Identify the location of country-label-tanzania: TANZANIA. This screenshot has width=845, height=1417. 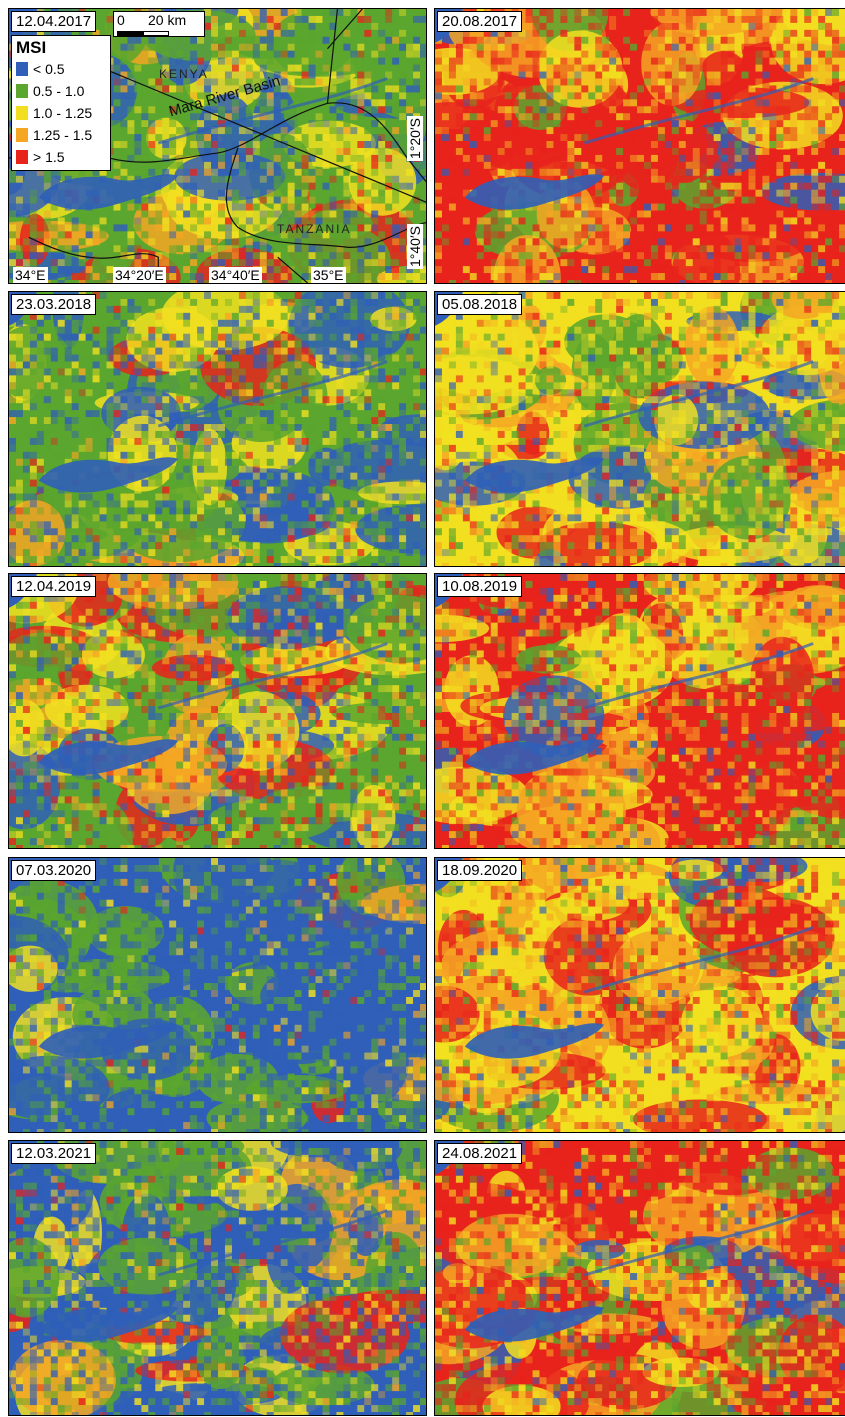
(314, 229).